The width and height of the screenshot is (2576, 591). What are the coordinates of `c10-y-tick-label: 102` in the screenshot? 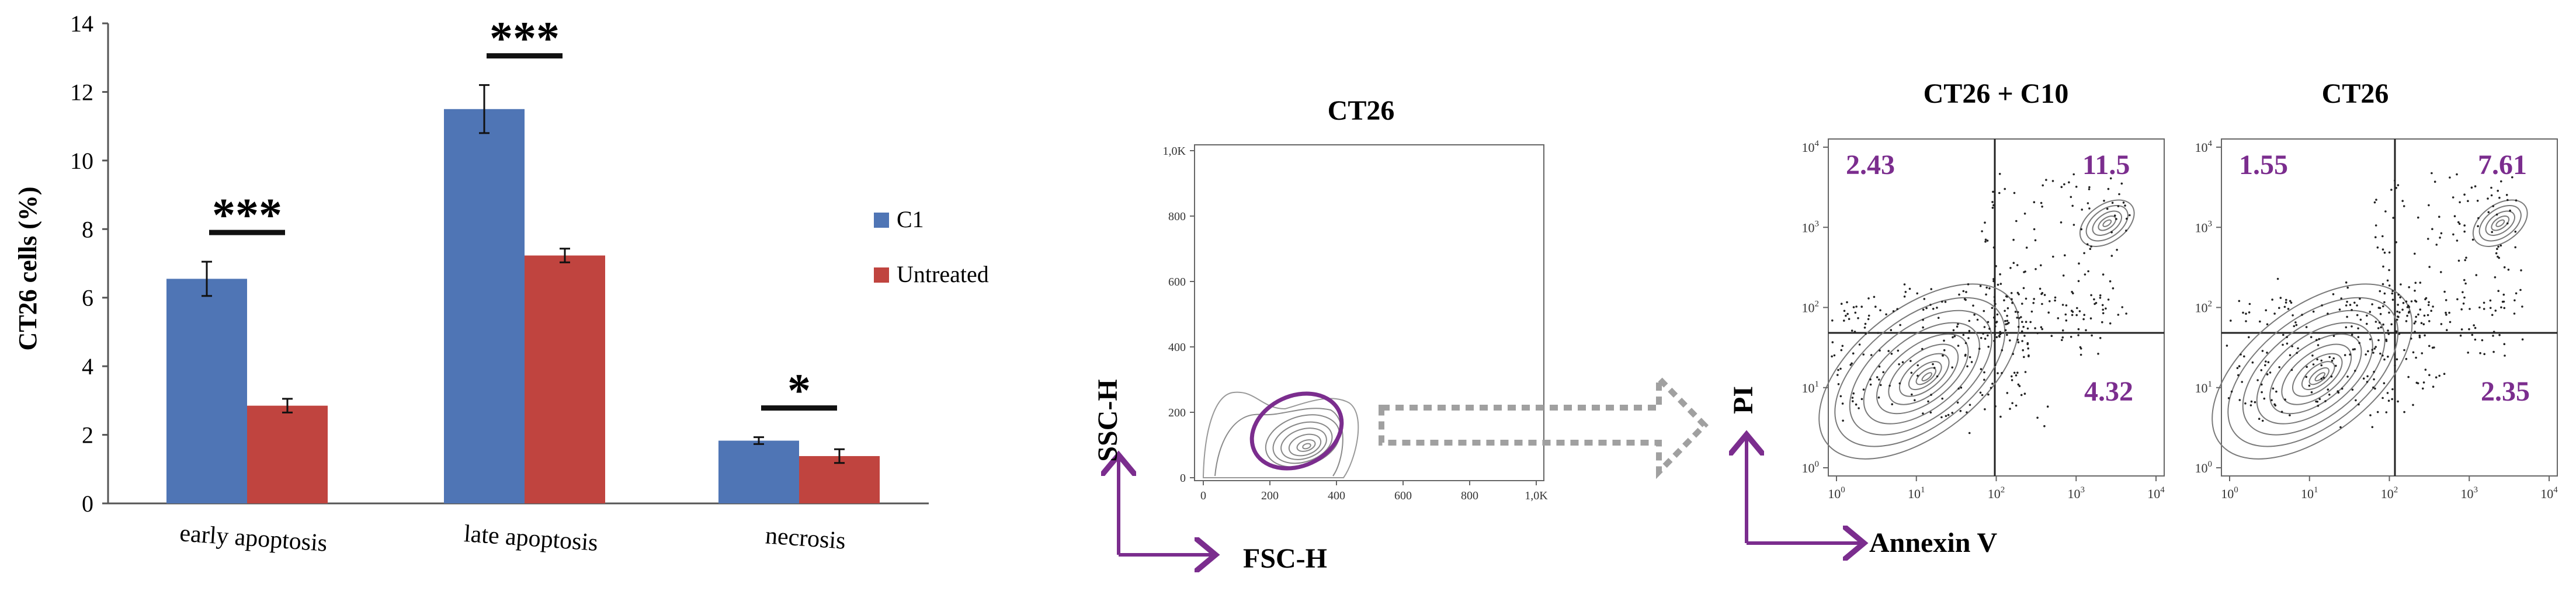 It's located at (1811, 307).